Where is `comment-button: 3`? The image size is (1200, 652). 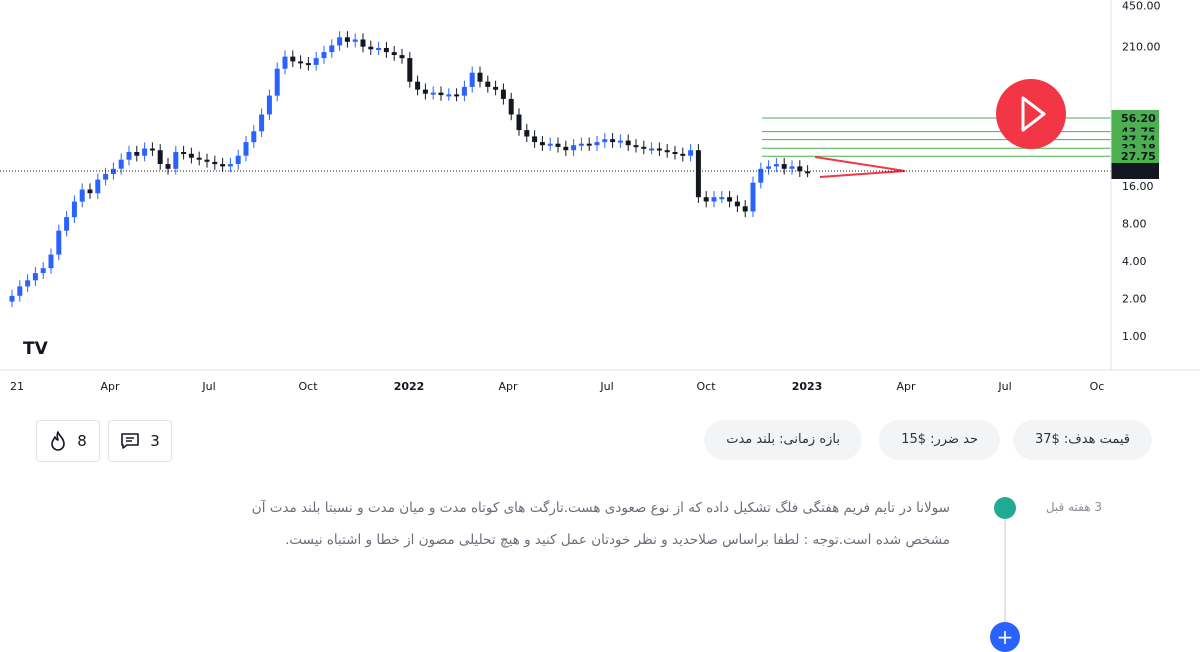 comment-button: 3 is located at coordinates (140, 441).